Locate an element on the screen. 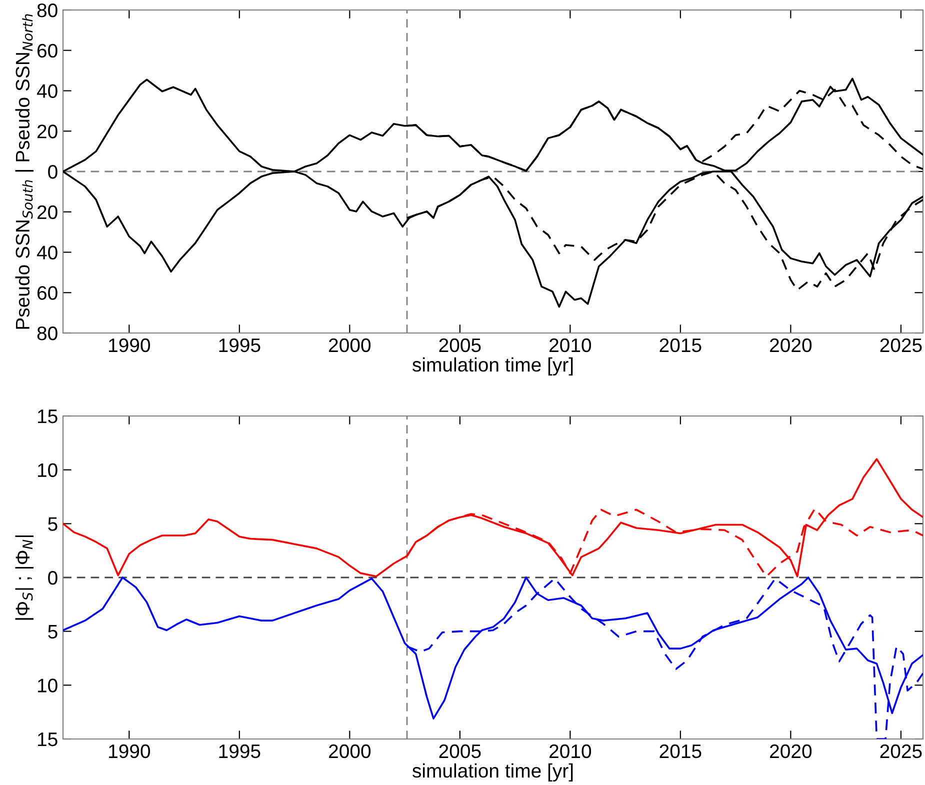 The width and height of the screenshot is (925, 785). line-series is located at coordinates (493, 518).